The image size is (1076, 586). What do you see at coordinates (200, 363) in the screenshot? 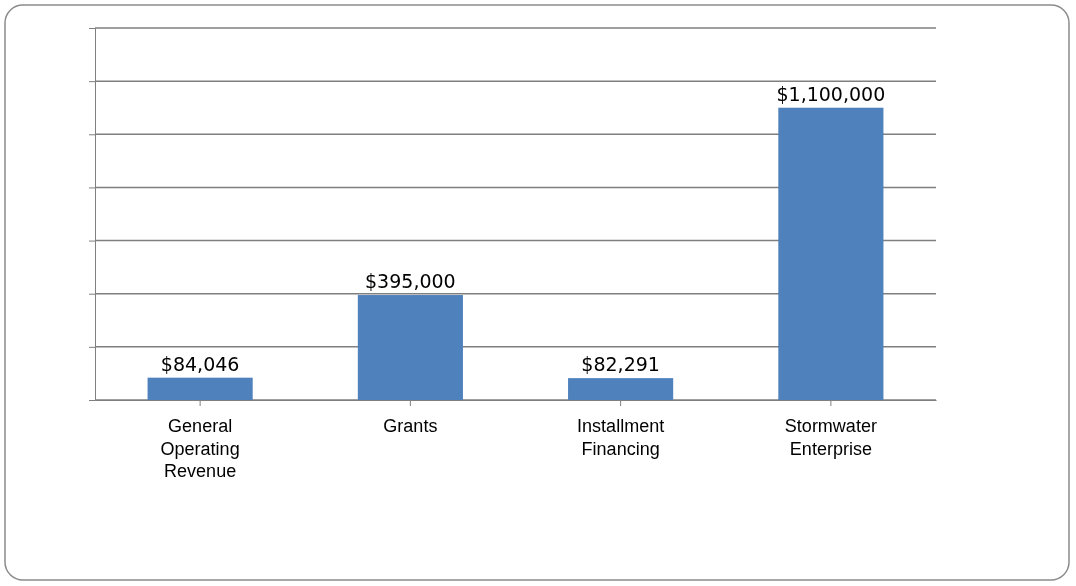
I see `data-label: $84,046` at bounding box center [200, 363].